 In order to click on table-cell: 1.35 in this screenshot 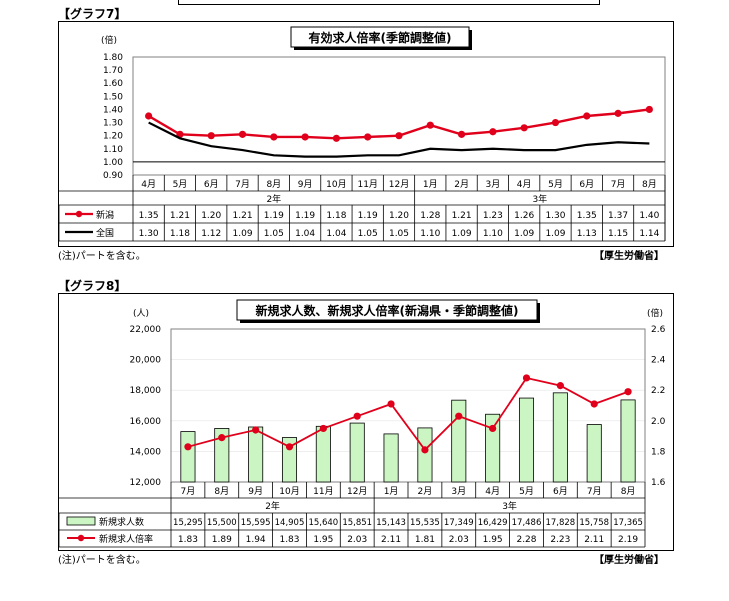, I will do `click(587, 216)`.